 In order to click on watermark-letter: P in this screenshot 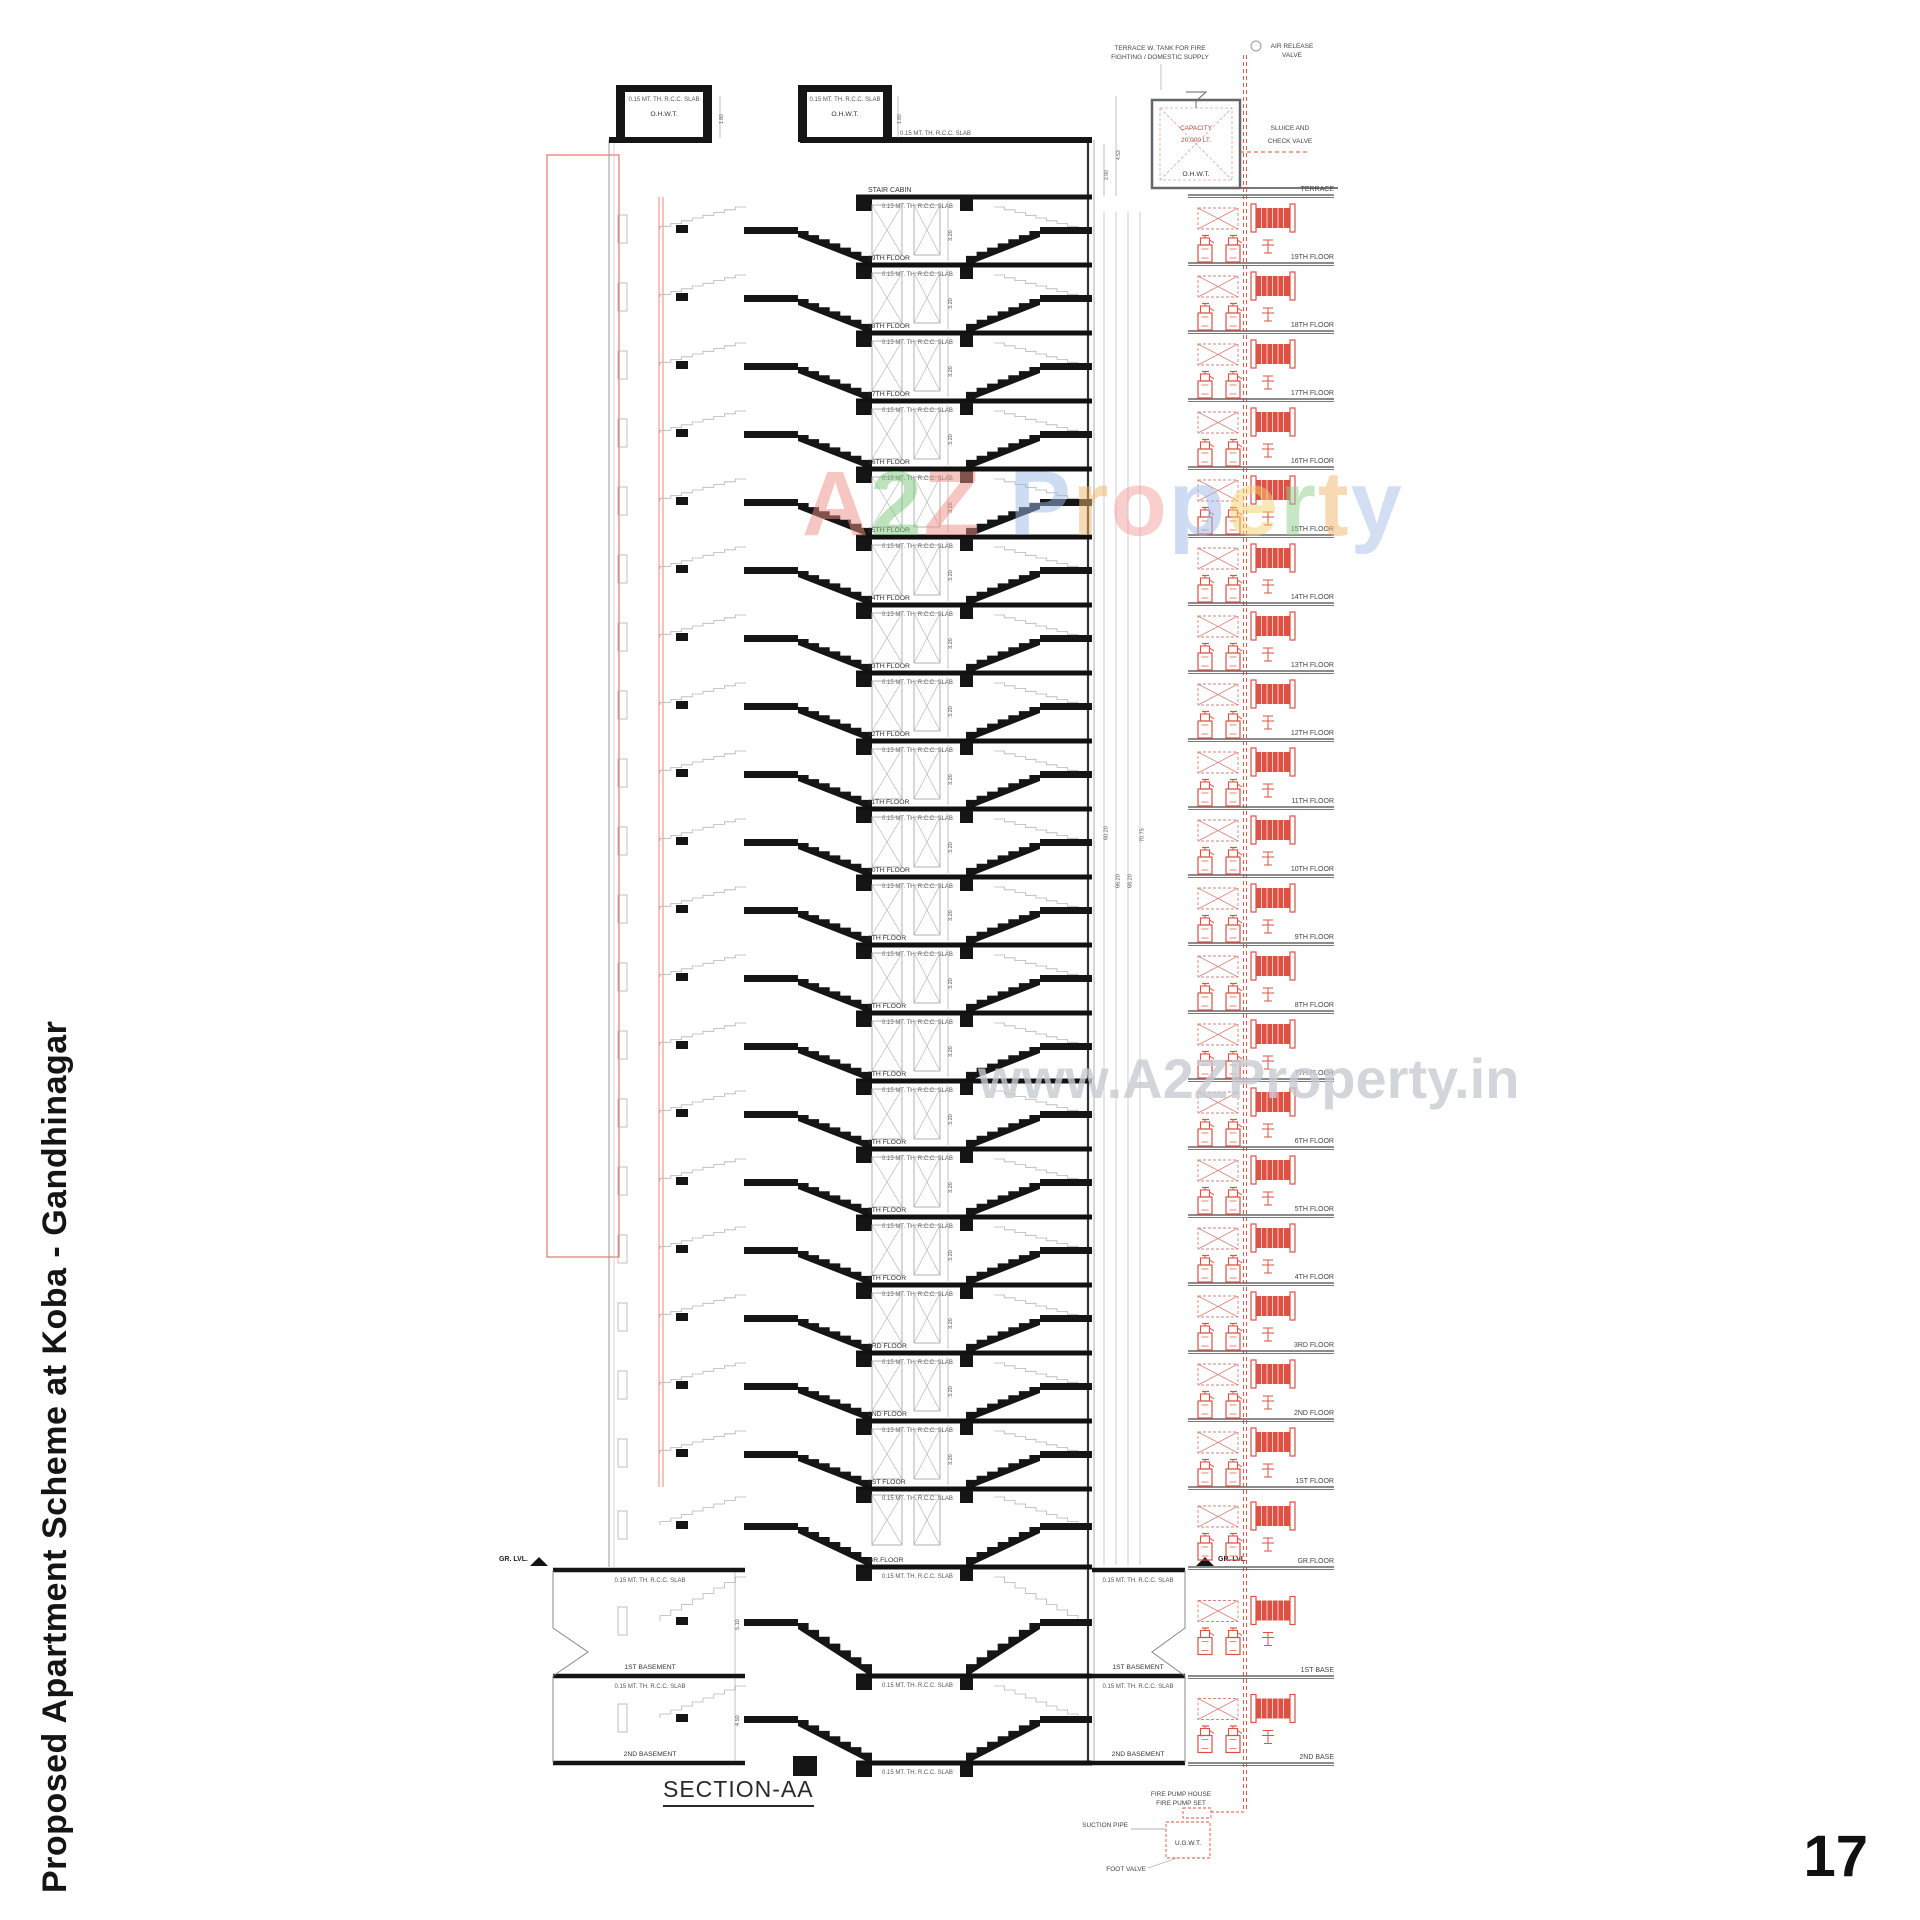, I will do `click(1041, 504)`.